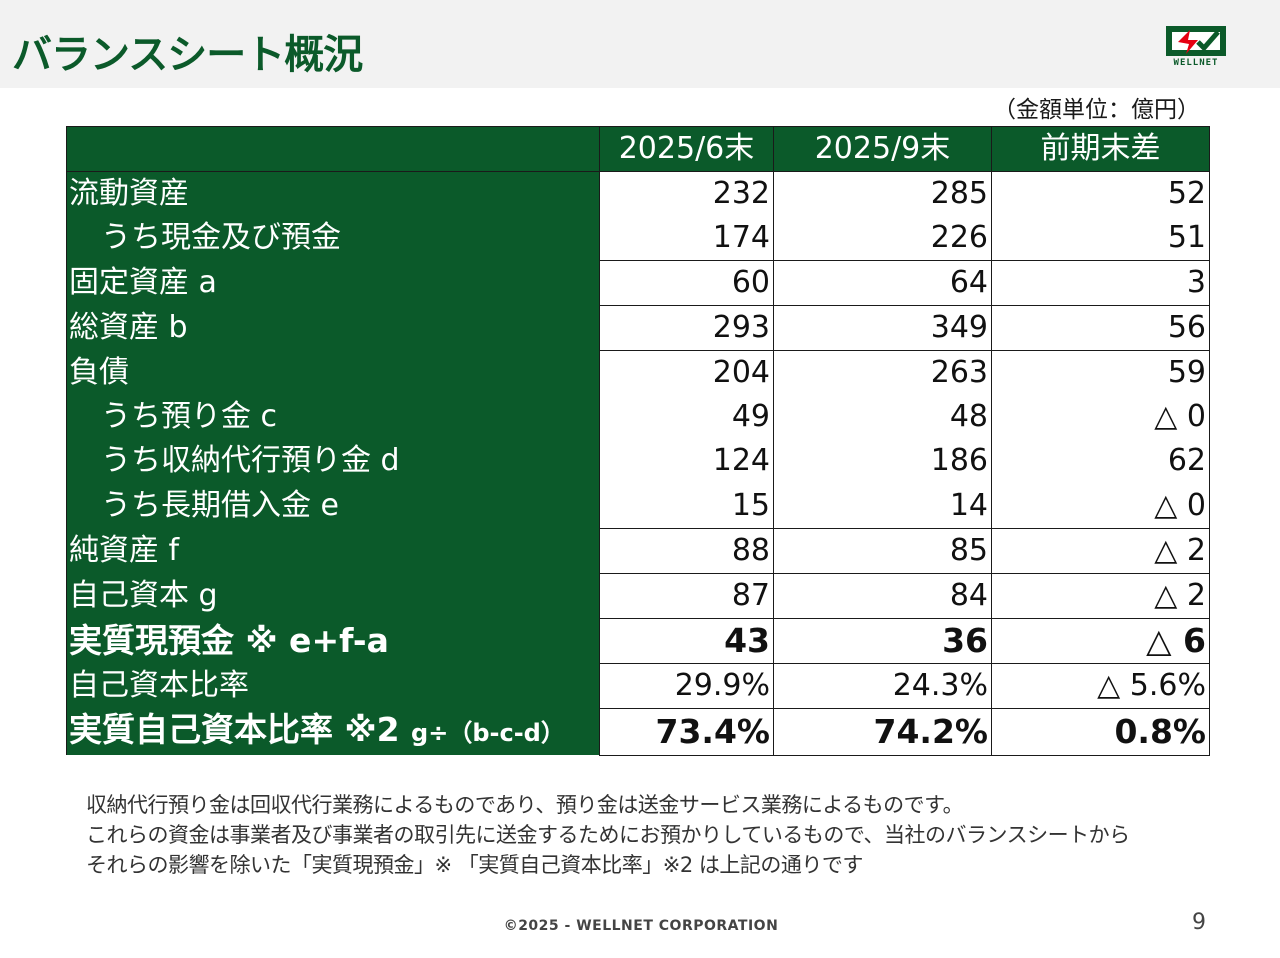  I want to click on cell-value: 285, so click(882, 193).